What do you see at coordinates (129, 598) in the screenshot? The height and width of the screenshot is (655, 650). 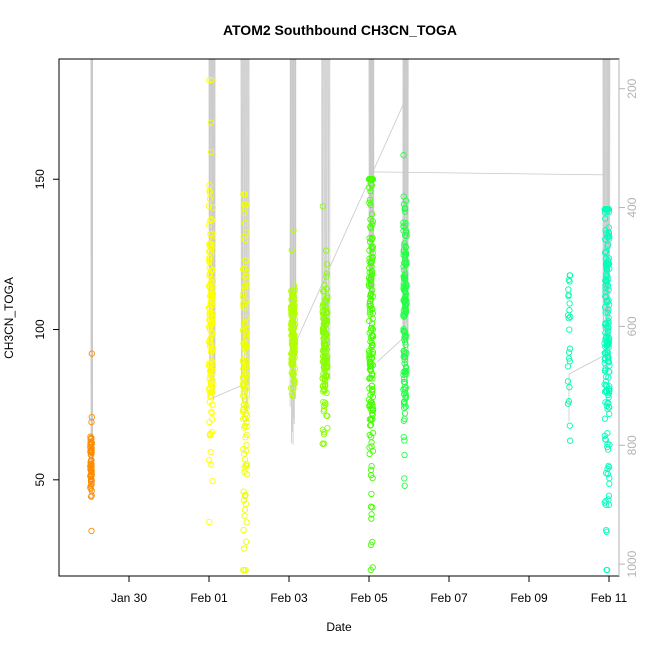 I see `x-tick-label: Jan 30` at bounding box center [129, 598].